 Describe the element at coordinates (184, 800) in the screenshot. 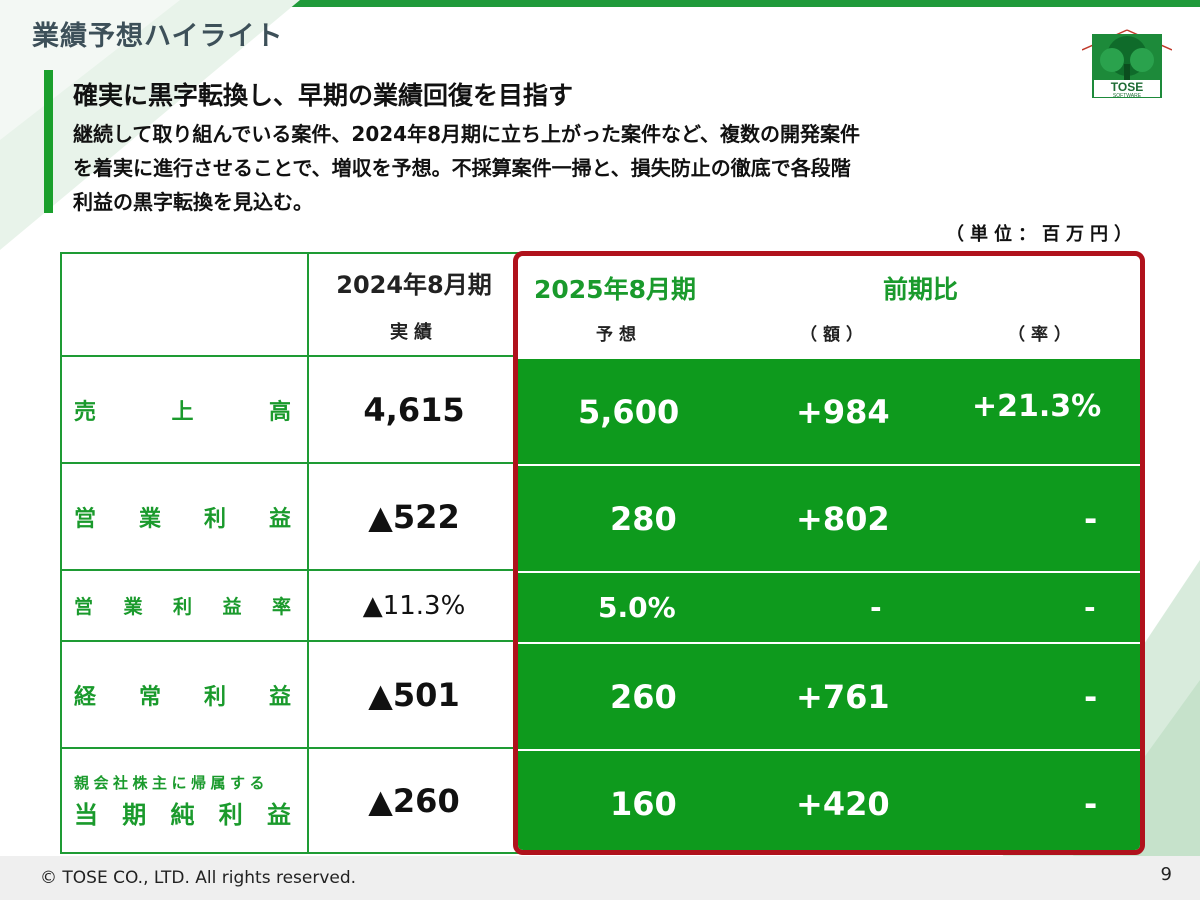

I see `row-label: 親会社株主に帰属する 当期純利益` at that location.